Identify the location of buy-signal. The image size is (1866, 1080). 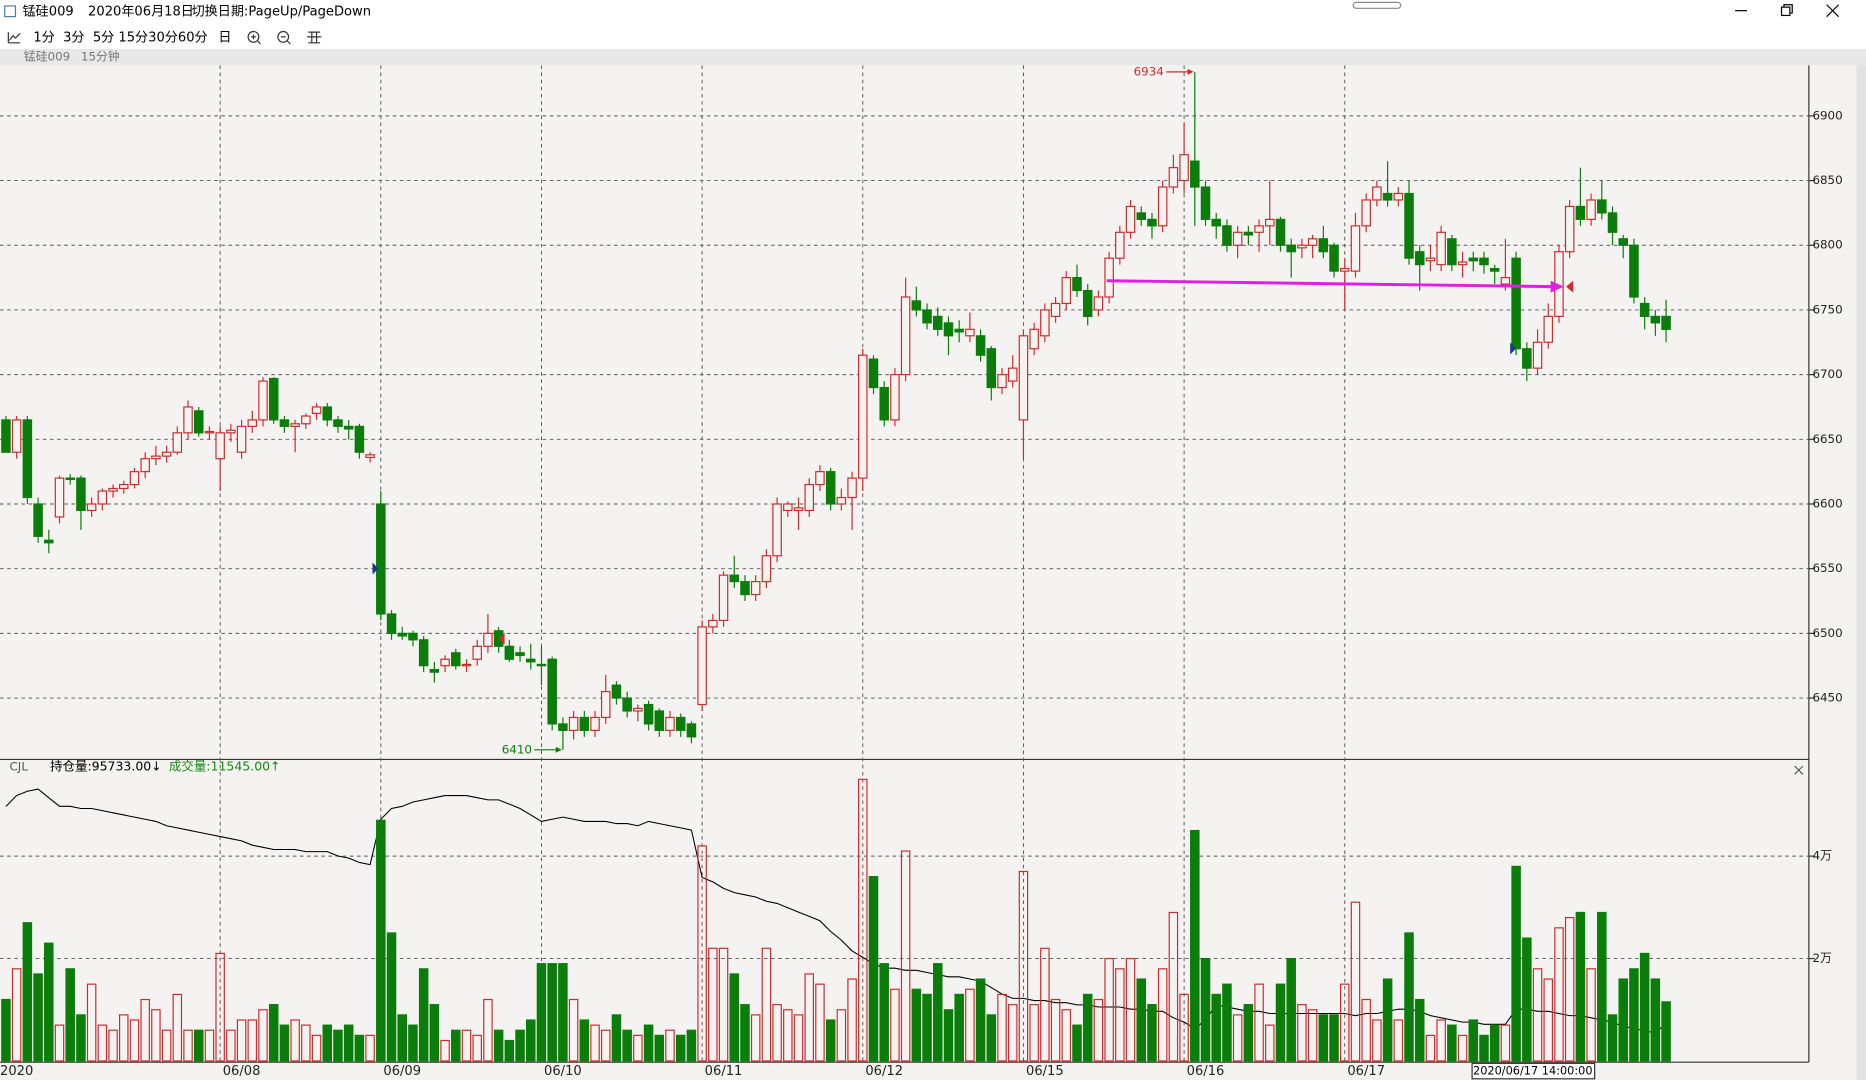
(375, 568).